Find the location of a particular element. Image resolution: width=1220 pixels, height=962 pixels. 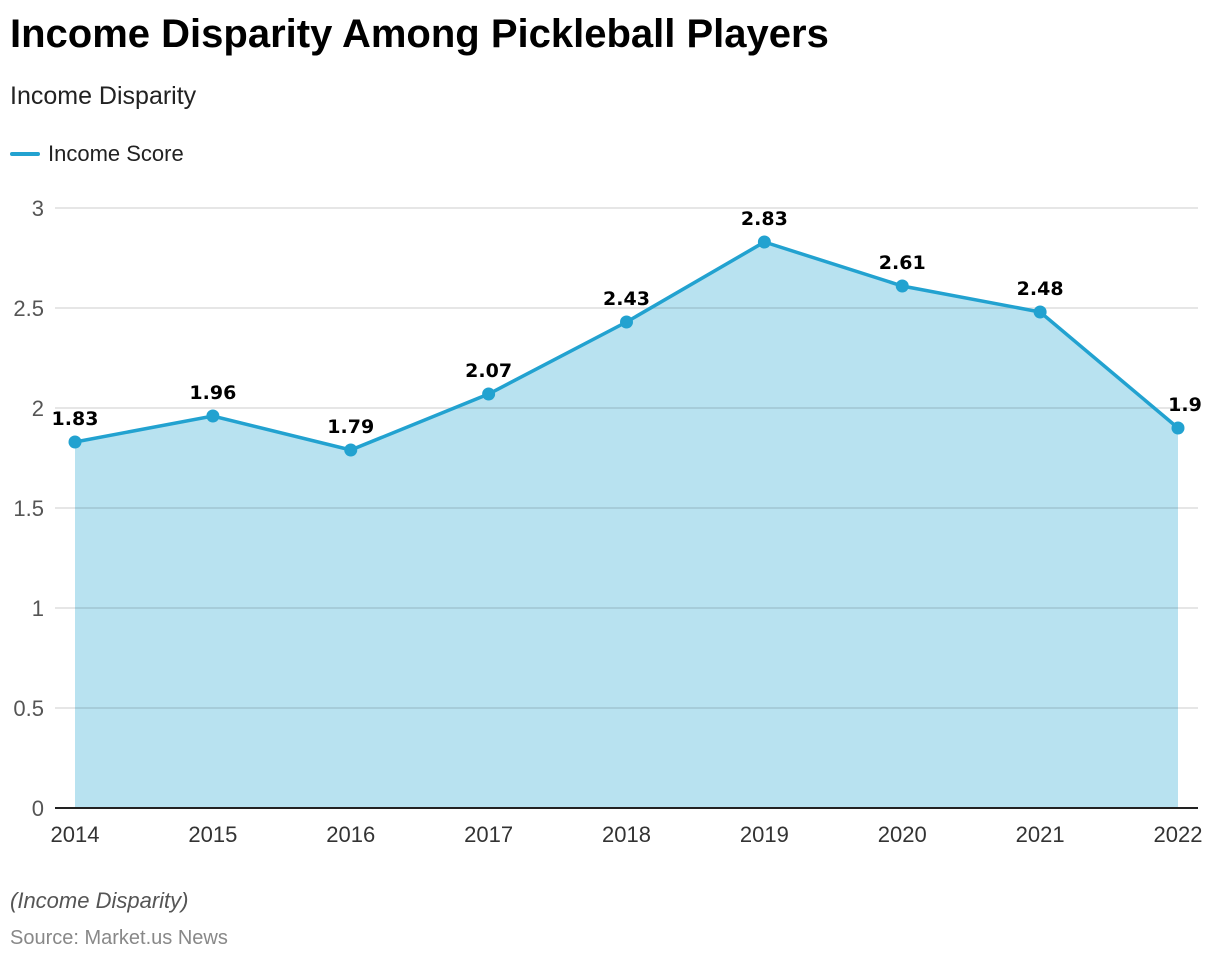

chart-subtitle: Income Disparity is located at coordinates (103, 96).